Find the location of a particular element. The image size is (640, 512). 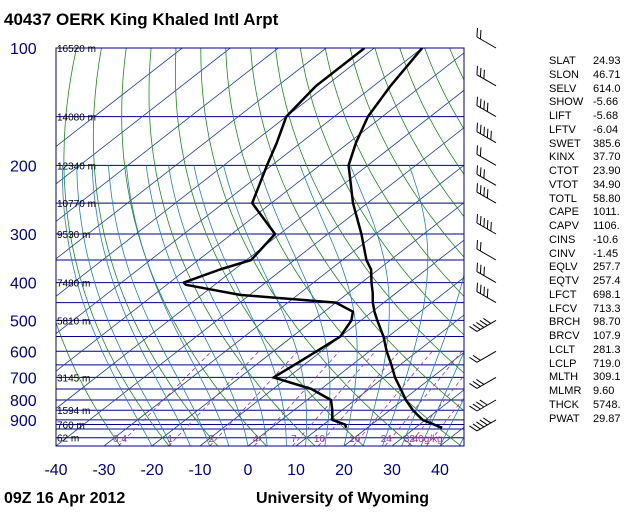

index-value: 107.9 is located at coordinates (607, 336).